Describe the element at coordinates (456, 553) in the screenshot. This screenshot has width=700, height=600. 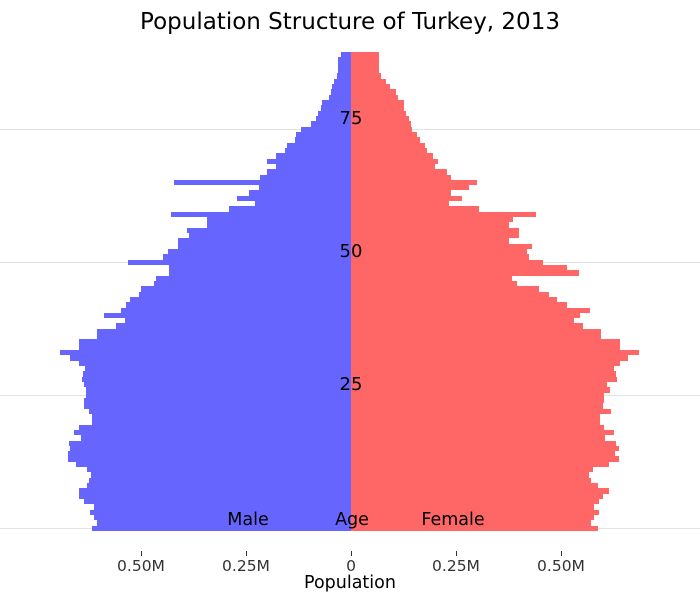
I see `x-tick-mark` at that location.